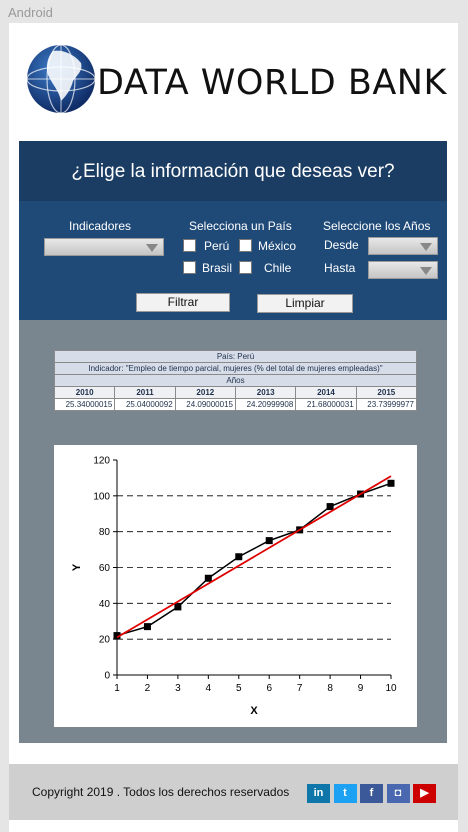 This screenshot has height=832, width=468. What do you see at coordinates (209, 688) in the screenshot?
I see `x-tick-label: 4` at bounding box center [209, 688].